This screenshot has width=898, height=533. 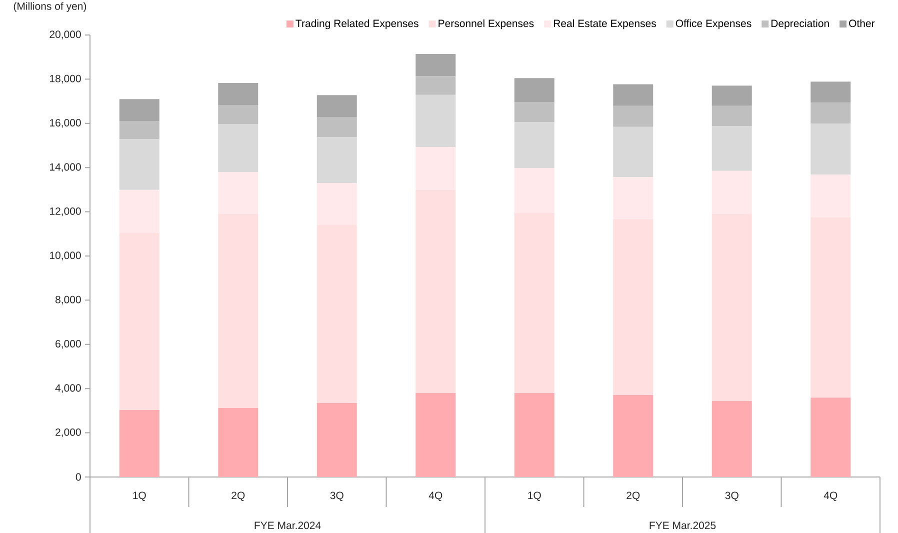 I want to click on y-tick-label: 0, so click(x=78, y=477).